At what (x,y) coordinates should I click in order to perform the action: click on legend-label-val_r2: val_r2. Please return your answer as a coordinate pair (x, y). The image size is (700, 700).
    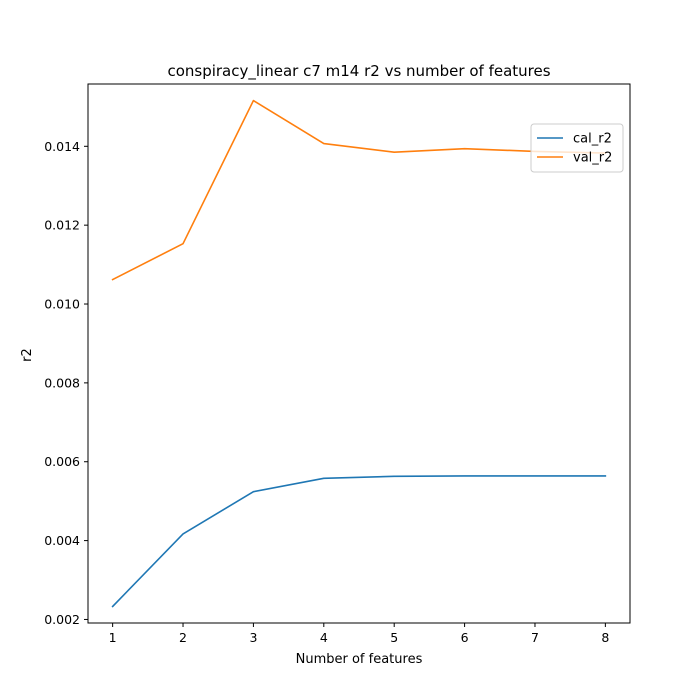
    Looking at the image, I should click on (592, 158).